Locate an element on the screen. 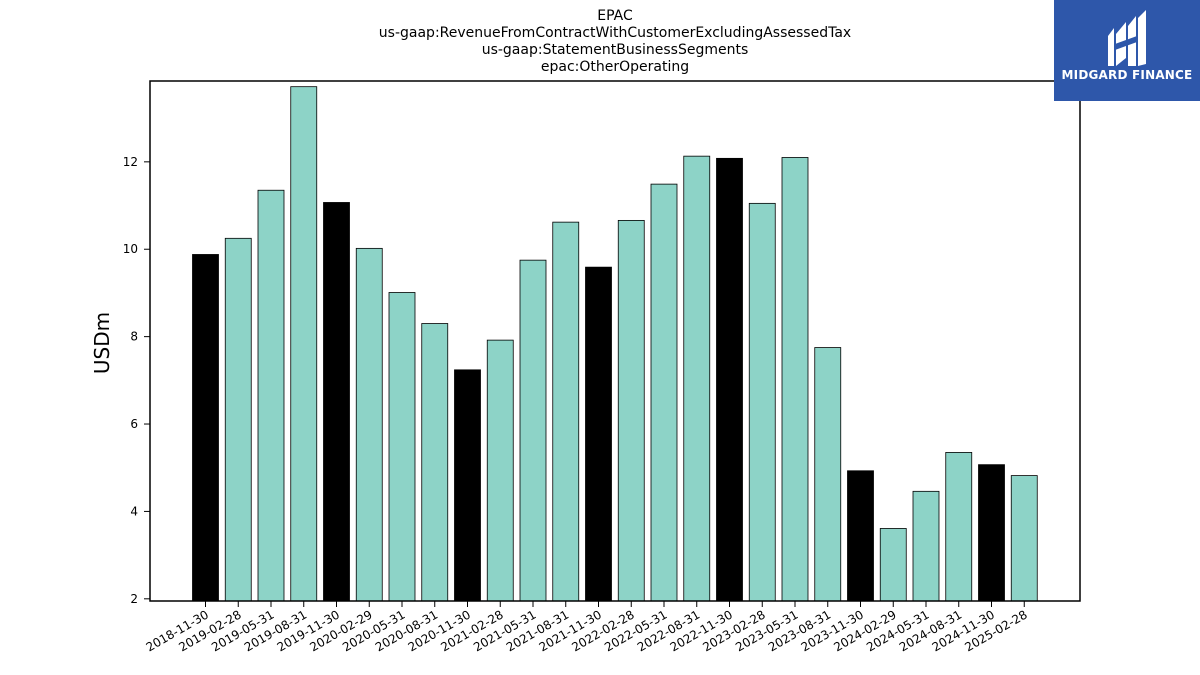  y-tick-label: 8 is located at coordinates (134, 337).